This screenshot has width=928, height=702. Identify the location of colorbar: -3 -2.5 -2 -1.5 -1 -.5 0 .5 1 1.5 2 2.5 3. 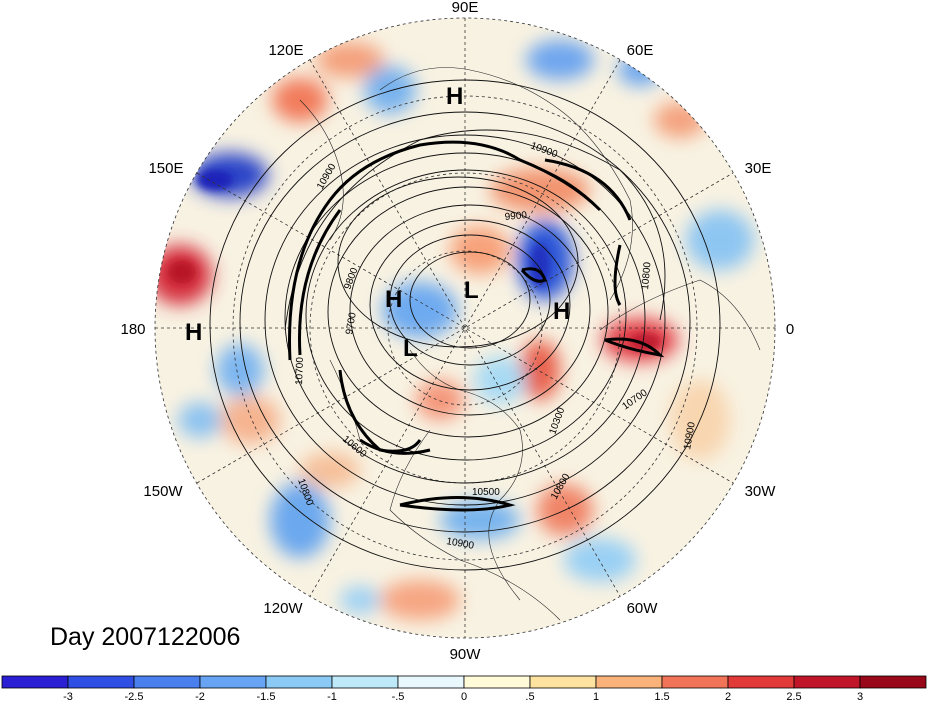
(464, 688).